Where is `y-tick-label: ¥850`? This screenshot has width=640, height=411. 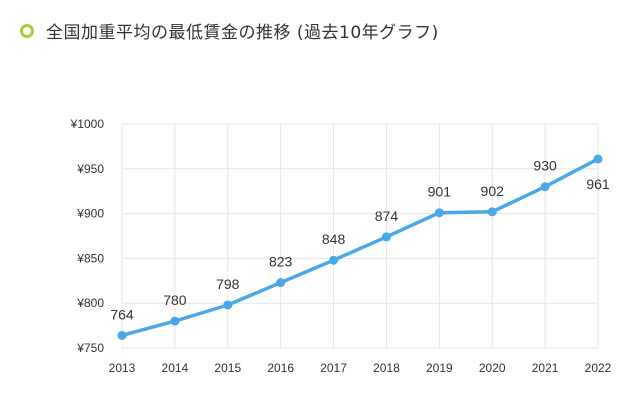
y-tick-label: ¥850 is located at coordinates (90, 258).